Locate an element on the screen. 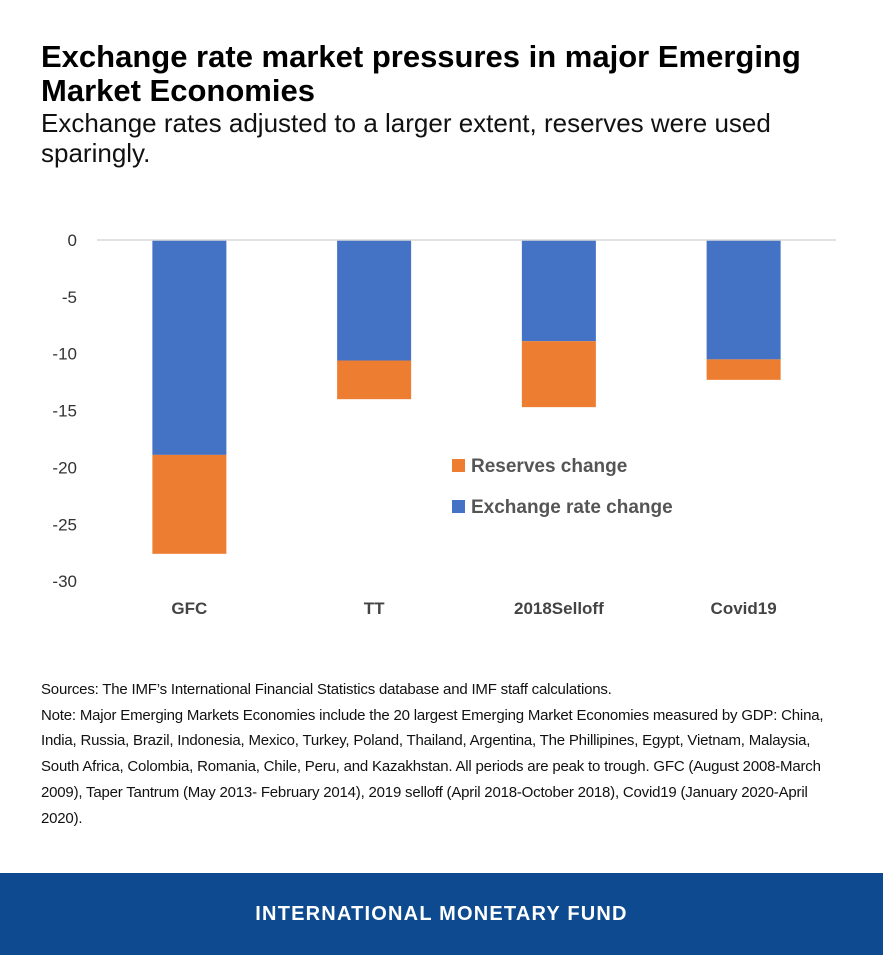 This screenshot has width=883, height=955. legend-label: Exchange rate change is located at coordinates (572, 507).